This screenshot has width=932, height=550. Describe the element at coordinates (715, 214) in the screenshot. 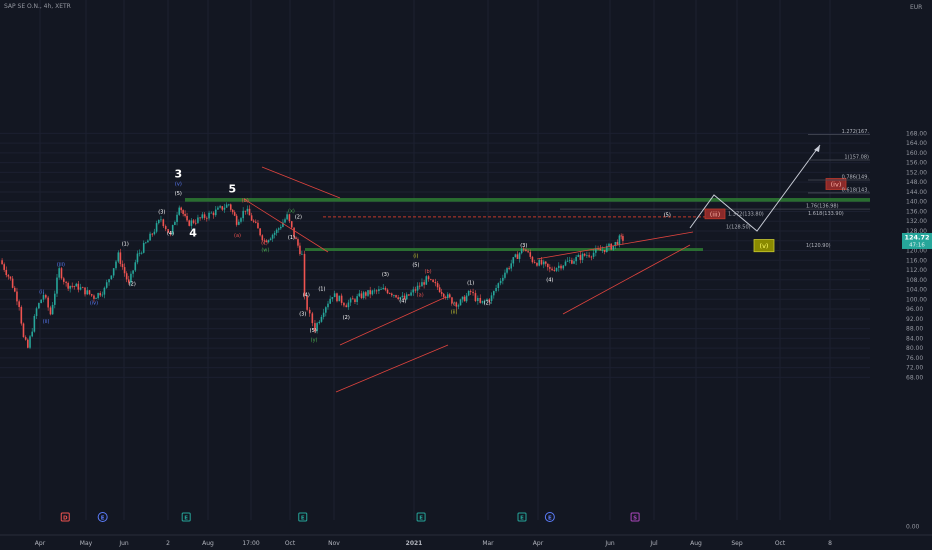

I see `projection-box-red: (iii)` at that location.